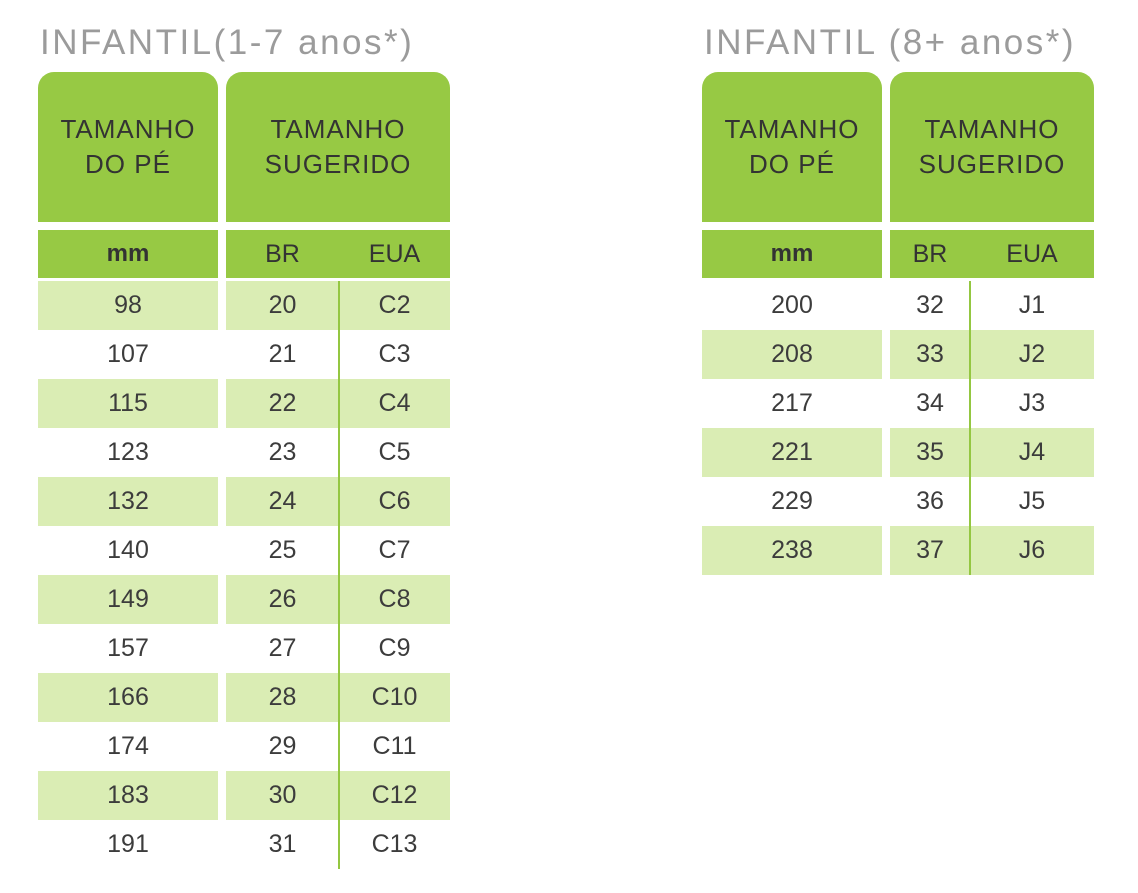 This screenshot has width=1138, height=893. What do you see at coordinates (992, 305) in the screenshot?
I see `size-row: 32 J1` at bounding box center [992, 305].